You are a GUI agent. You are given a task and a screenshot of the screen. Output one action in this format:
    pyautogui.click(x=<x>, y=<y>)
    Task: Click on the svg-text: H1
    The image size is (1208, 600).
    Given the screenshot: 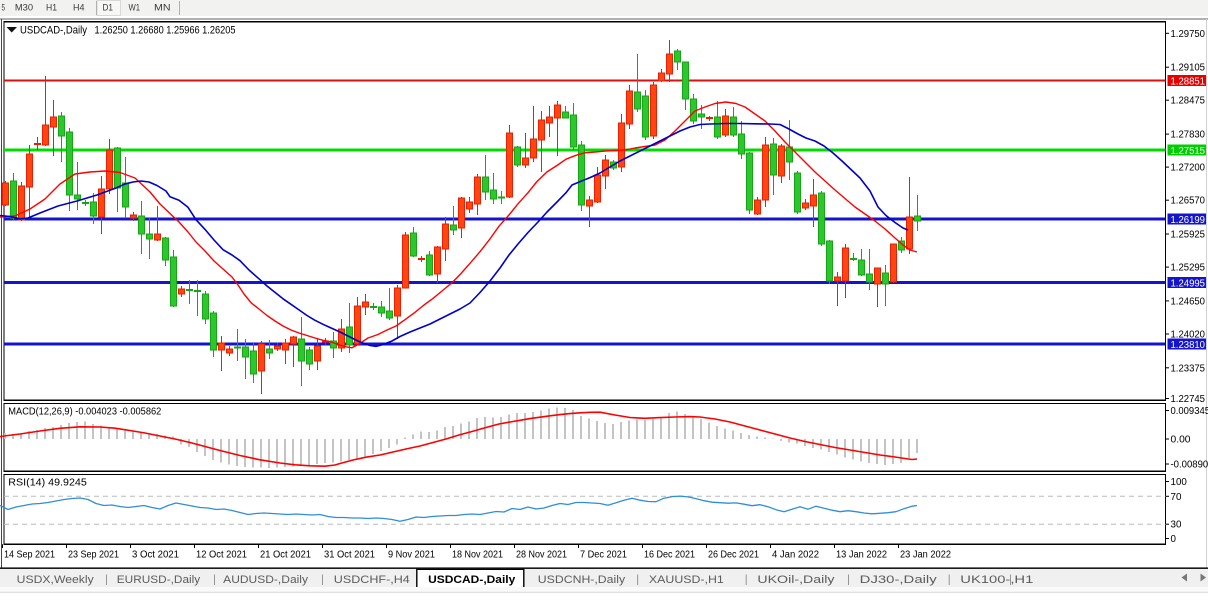 What is the action you would take?
    pyautogui.click(x=51, y=8)
    